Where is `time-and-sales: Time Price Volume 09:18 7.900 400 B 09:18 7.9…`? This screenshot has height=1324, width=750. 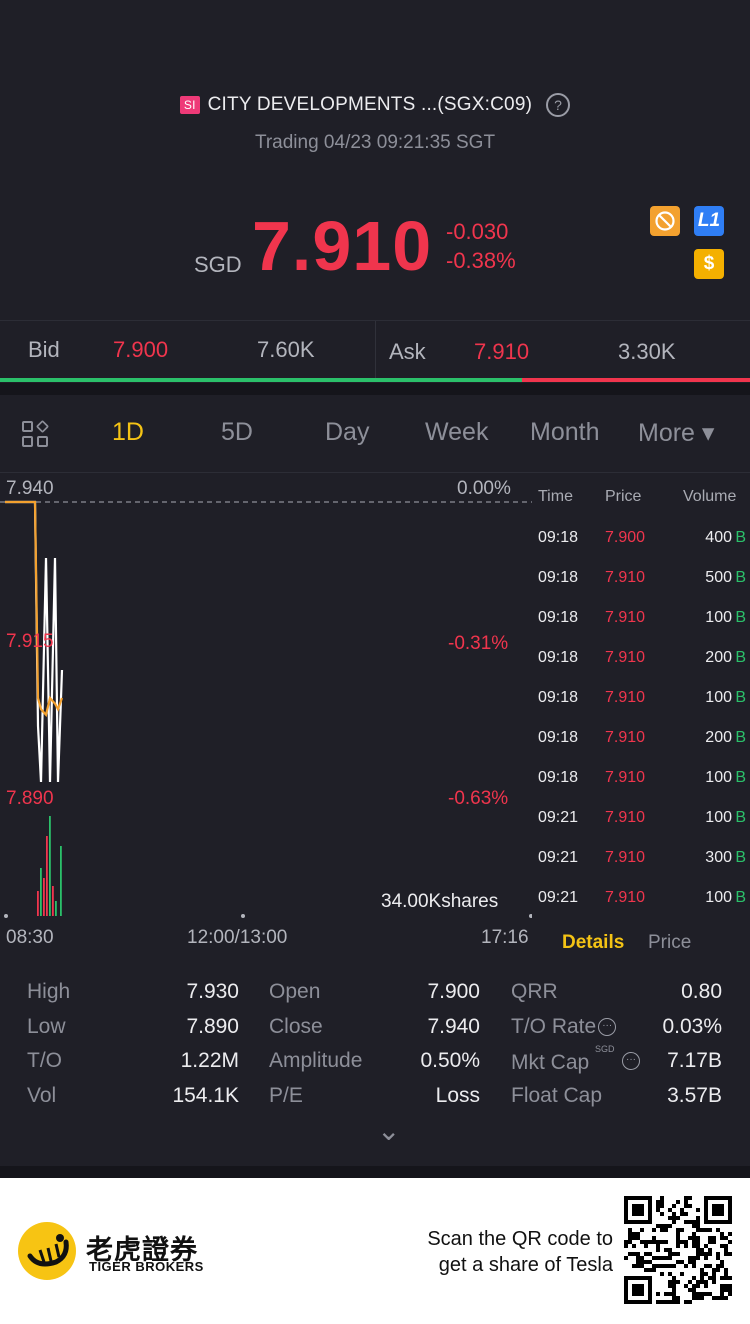 time-and-sales: Time Price Volume 09:18 7.900 400 B 09:18 7.9… is located at coordinates (641, 714).